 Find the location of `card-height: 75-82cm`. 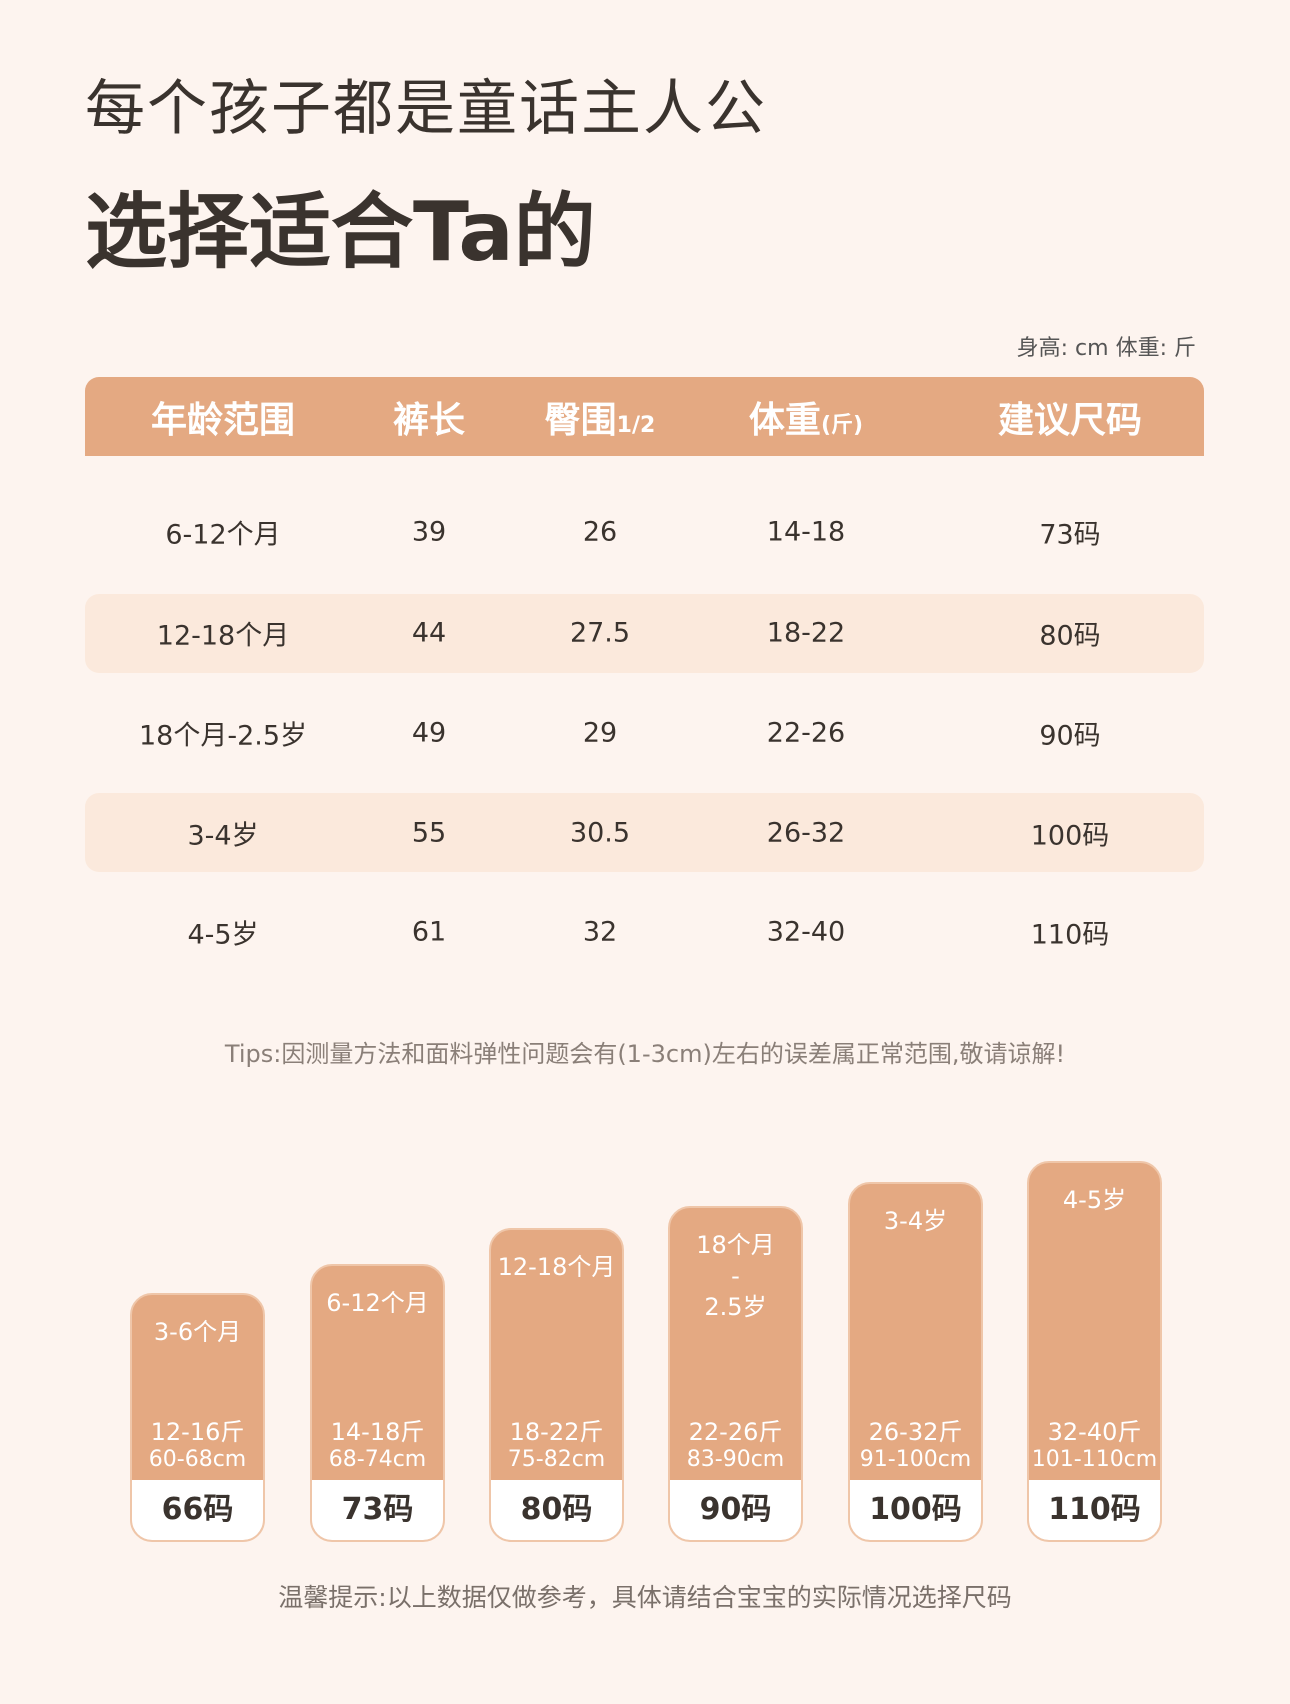

card-height: 75-82cm is located at coordinates (556, 1459).